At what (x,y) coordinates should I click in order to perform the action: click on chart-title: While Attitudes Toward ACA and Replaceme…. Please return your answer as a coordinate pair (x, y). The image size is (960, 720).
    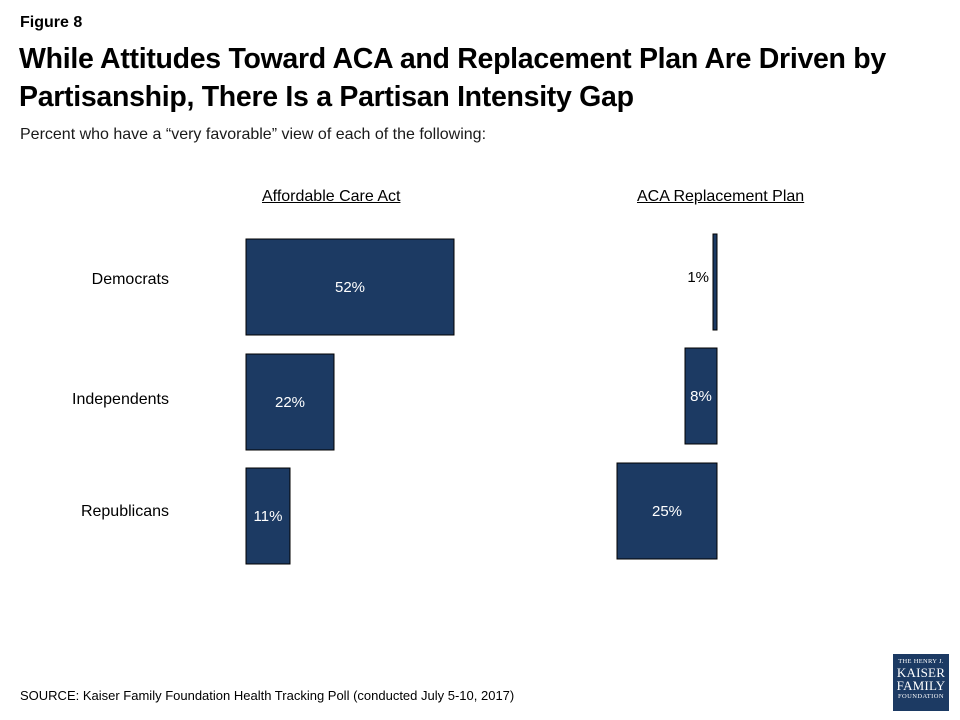
    Looking at the image, I should click on (452, 78).